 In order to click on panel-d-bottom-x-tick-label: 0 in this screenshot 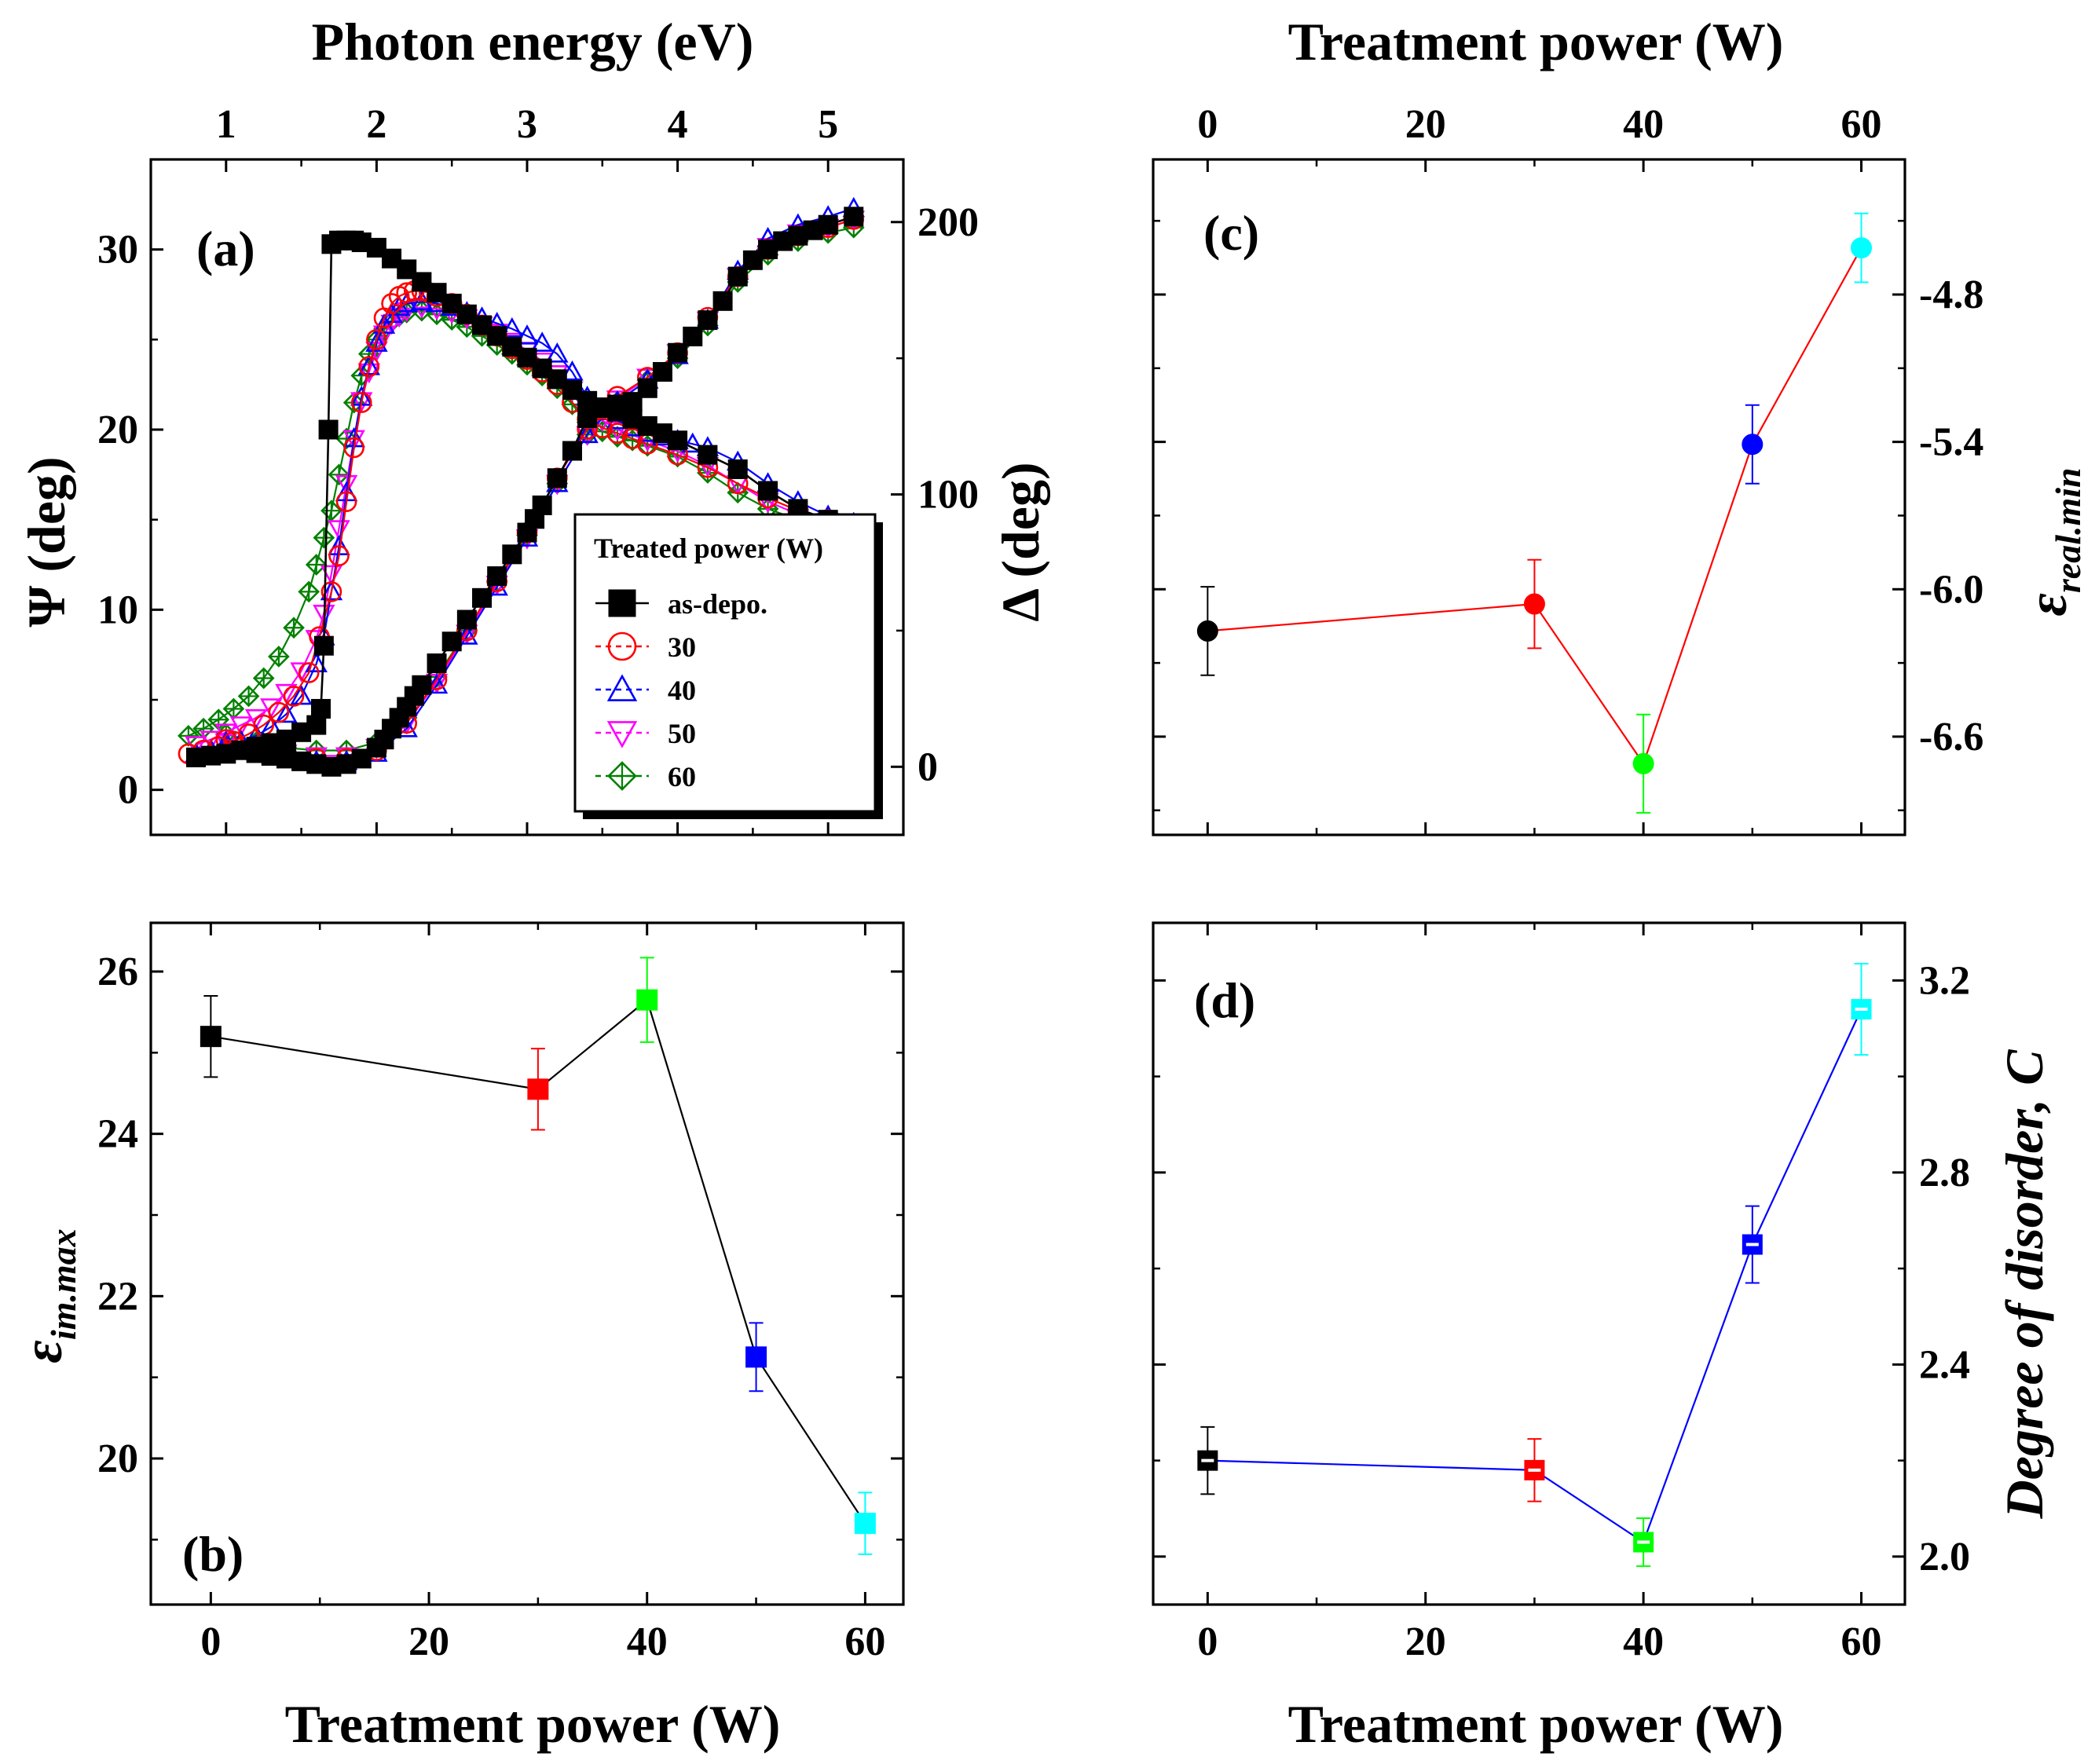, I will do `click(1208, 1642)`.